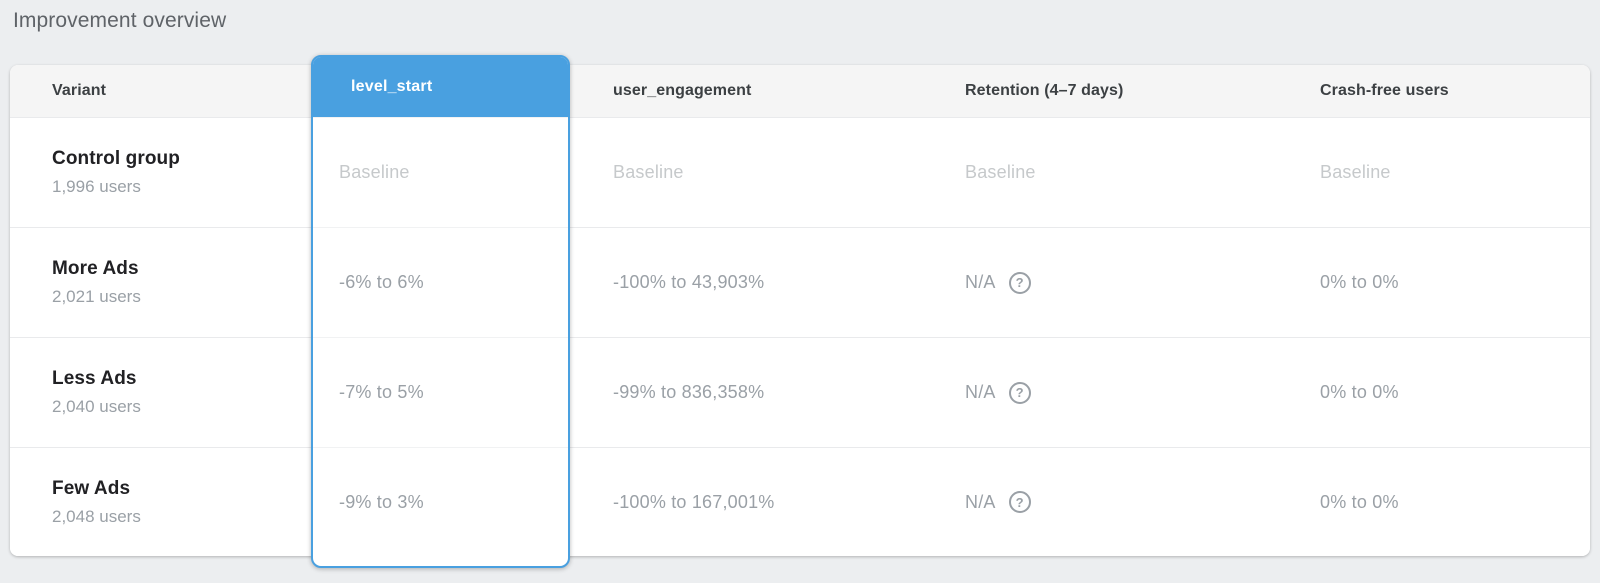 Image resolution: width=1600 pixels, height=583 pixels. Describe the element at coordinates (160, 502) in the screenshot. I see `variant-cell: Few Ads 2,048 users` at that location.